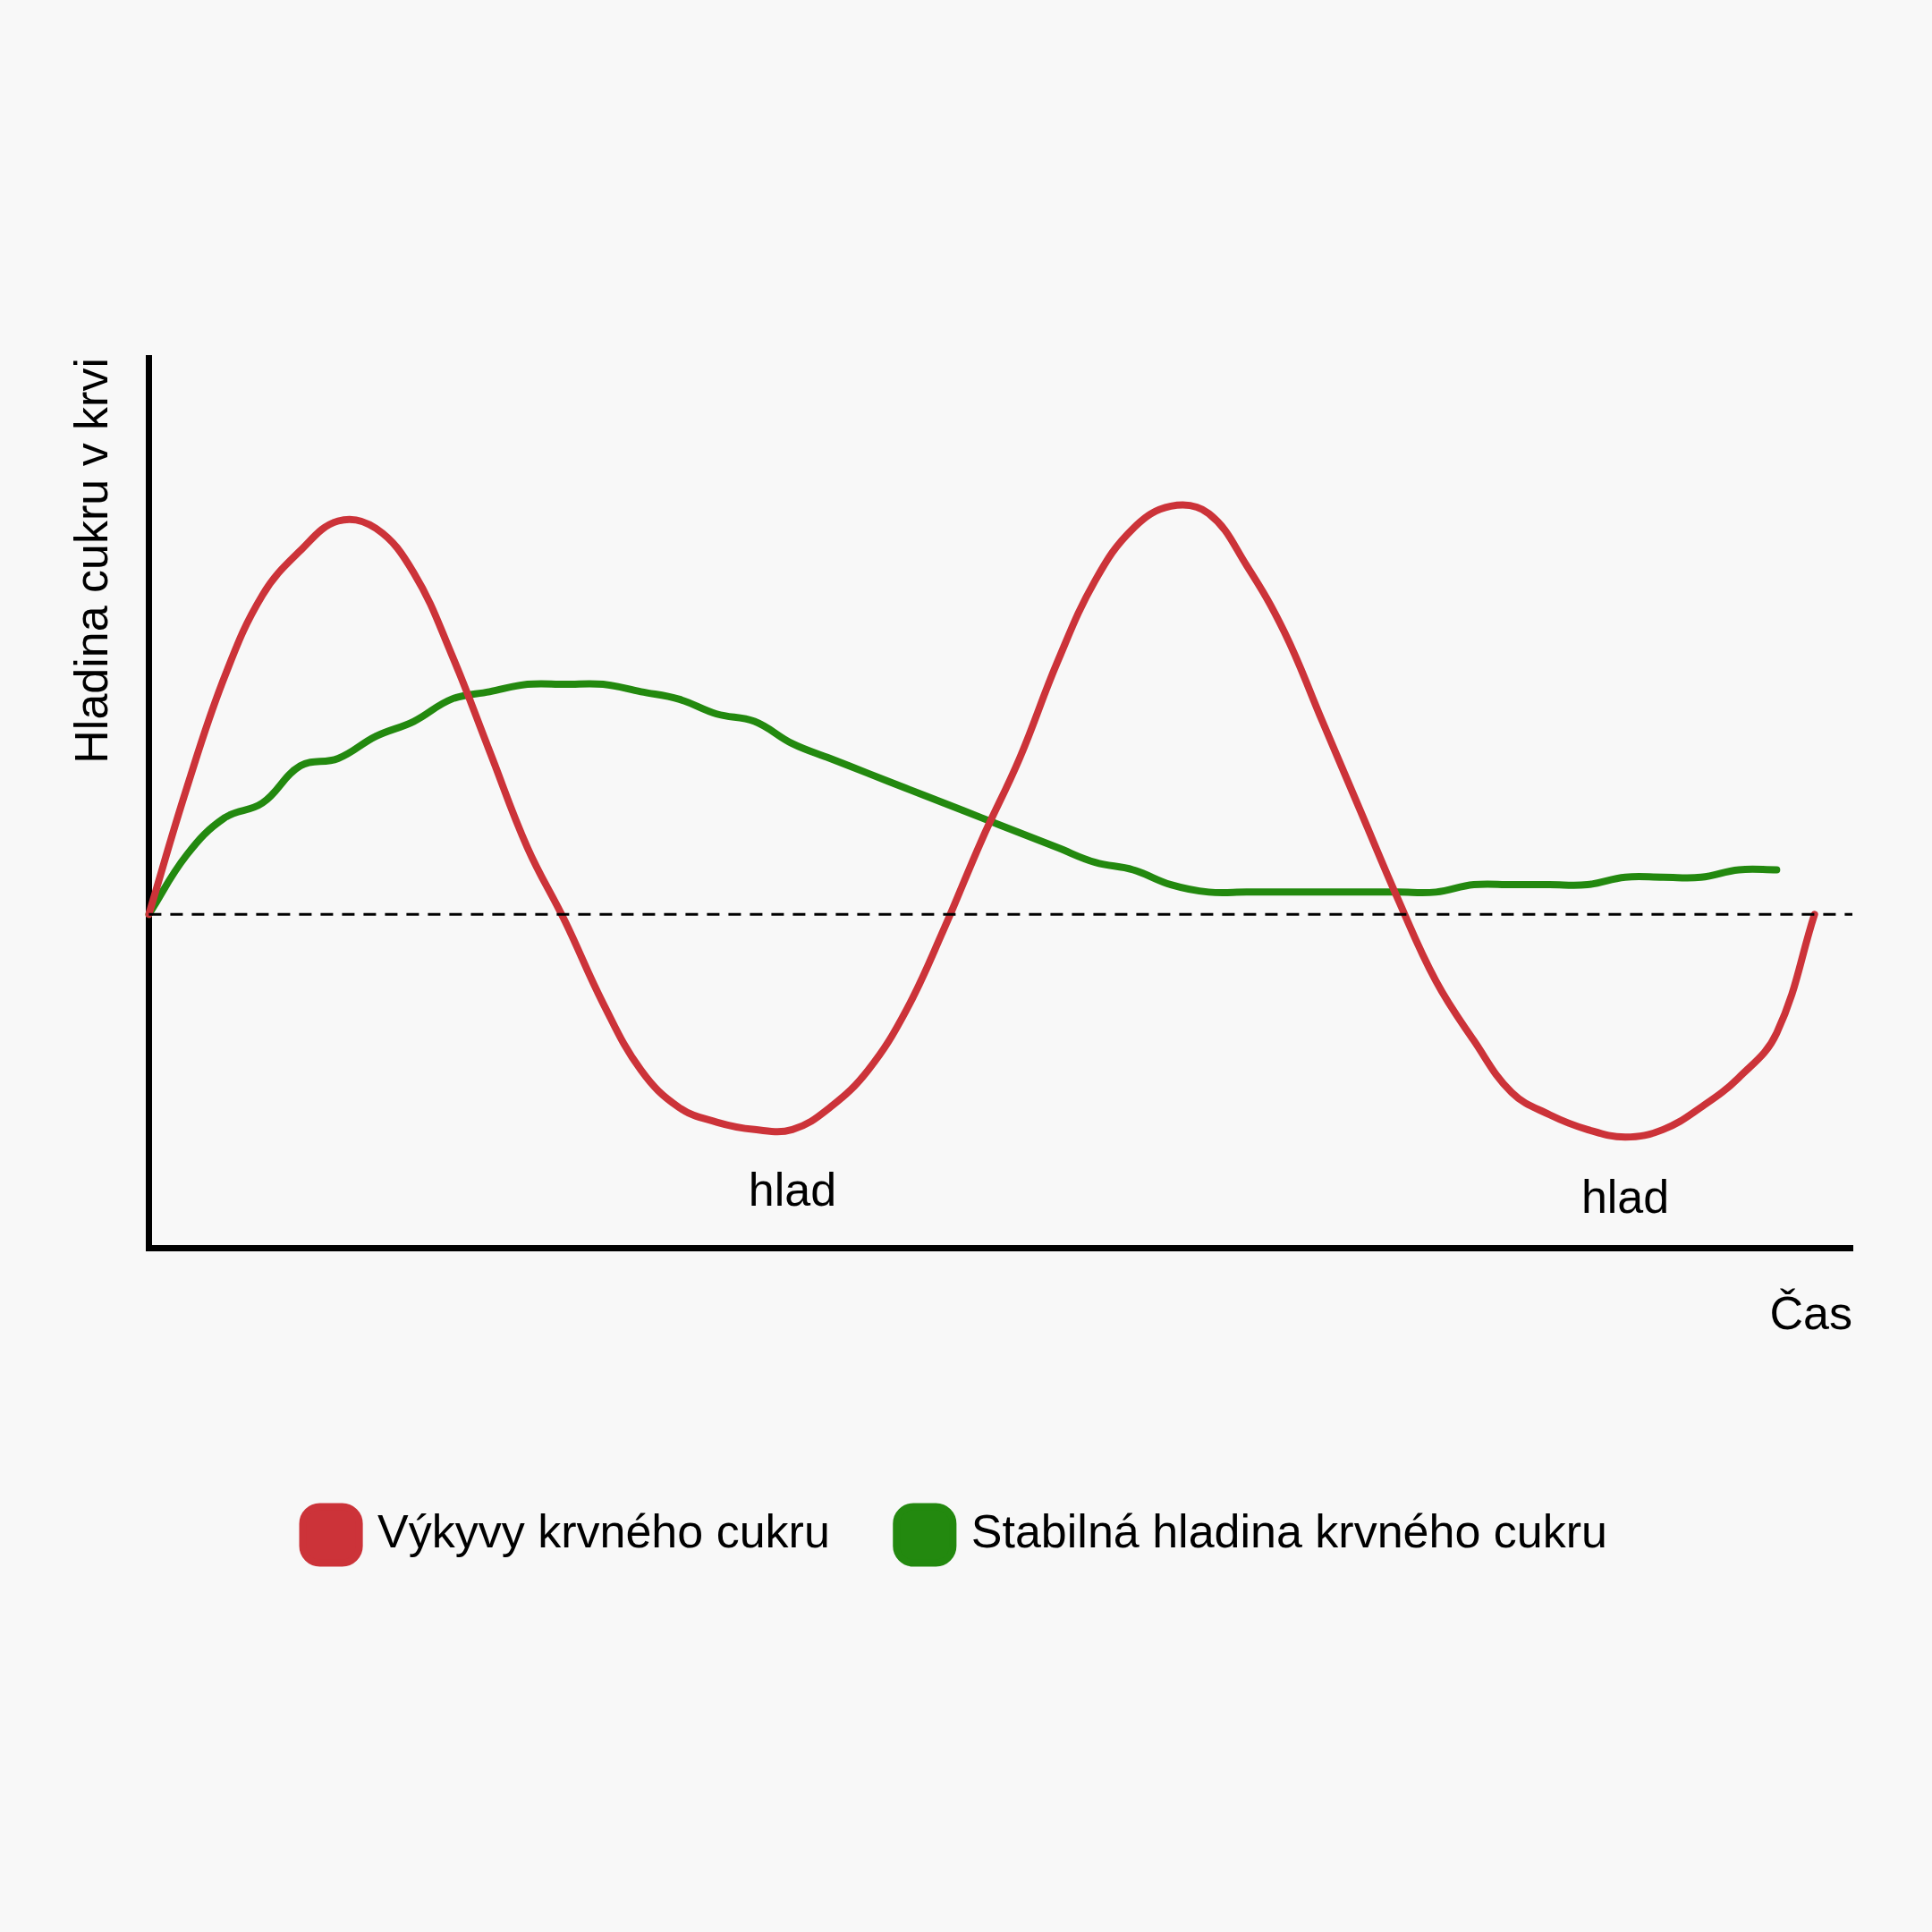 The height and width of the screenshot is (1932, 1932). Describe the element at coordinates (90, 561) in the screenshot. I see `y-axis-title: Hladina cukru v krvi` at that location.